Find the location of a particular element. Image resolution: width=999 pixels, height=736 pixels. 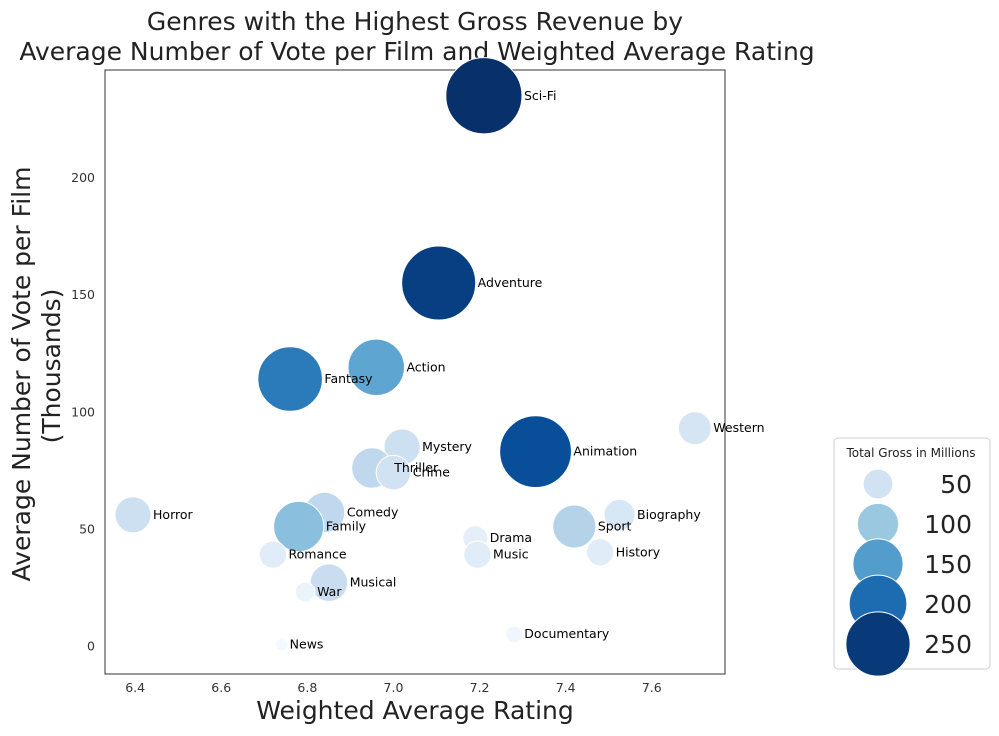

data-point-crime is located at coordinates (393, 472).